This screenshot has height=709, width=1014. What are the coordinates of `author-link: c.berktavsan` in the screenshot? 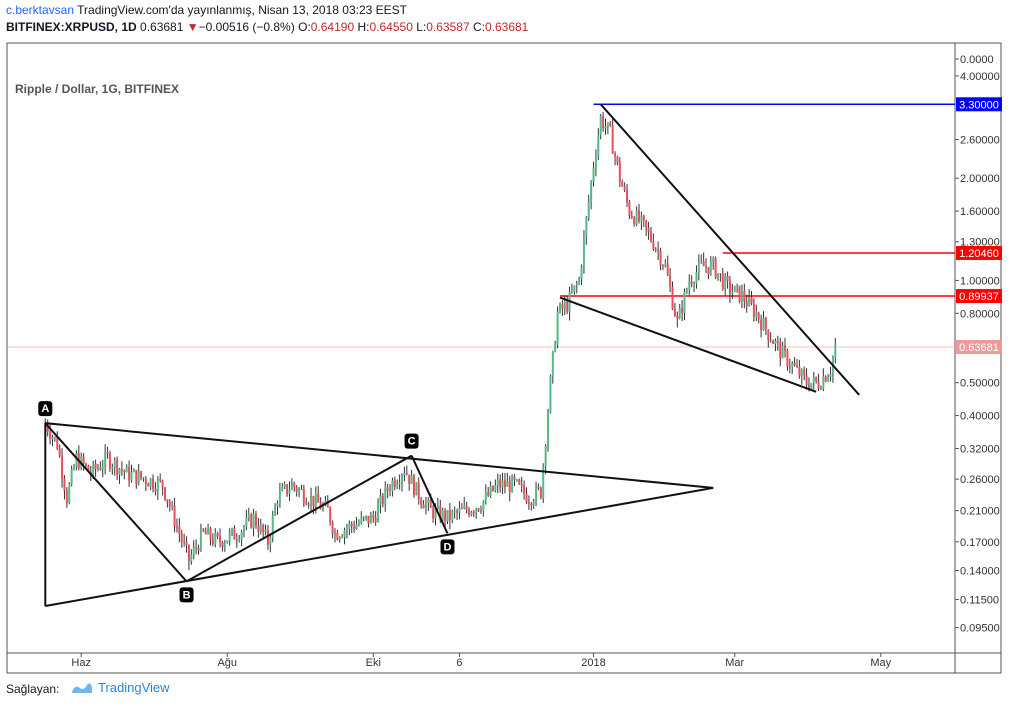 It's located at (40, 10).